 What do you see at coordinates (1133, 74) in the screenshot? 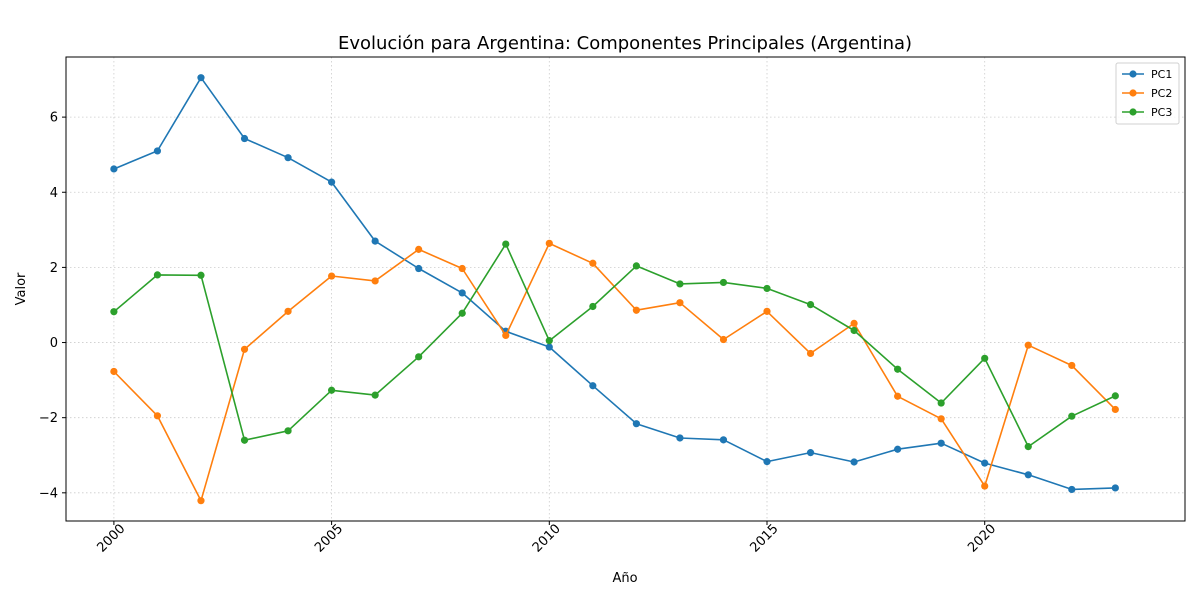
I see `legend-marker-pc1` at bounding box center [1133, 74].